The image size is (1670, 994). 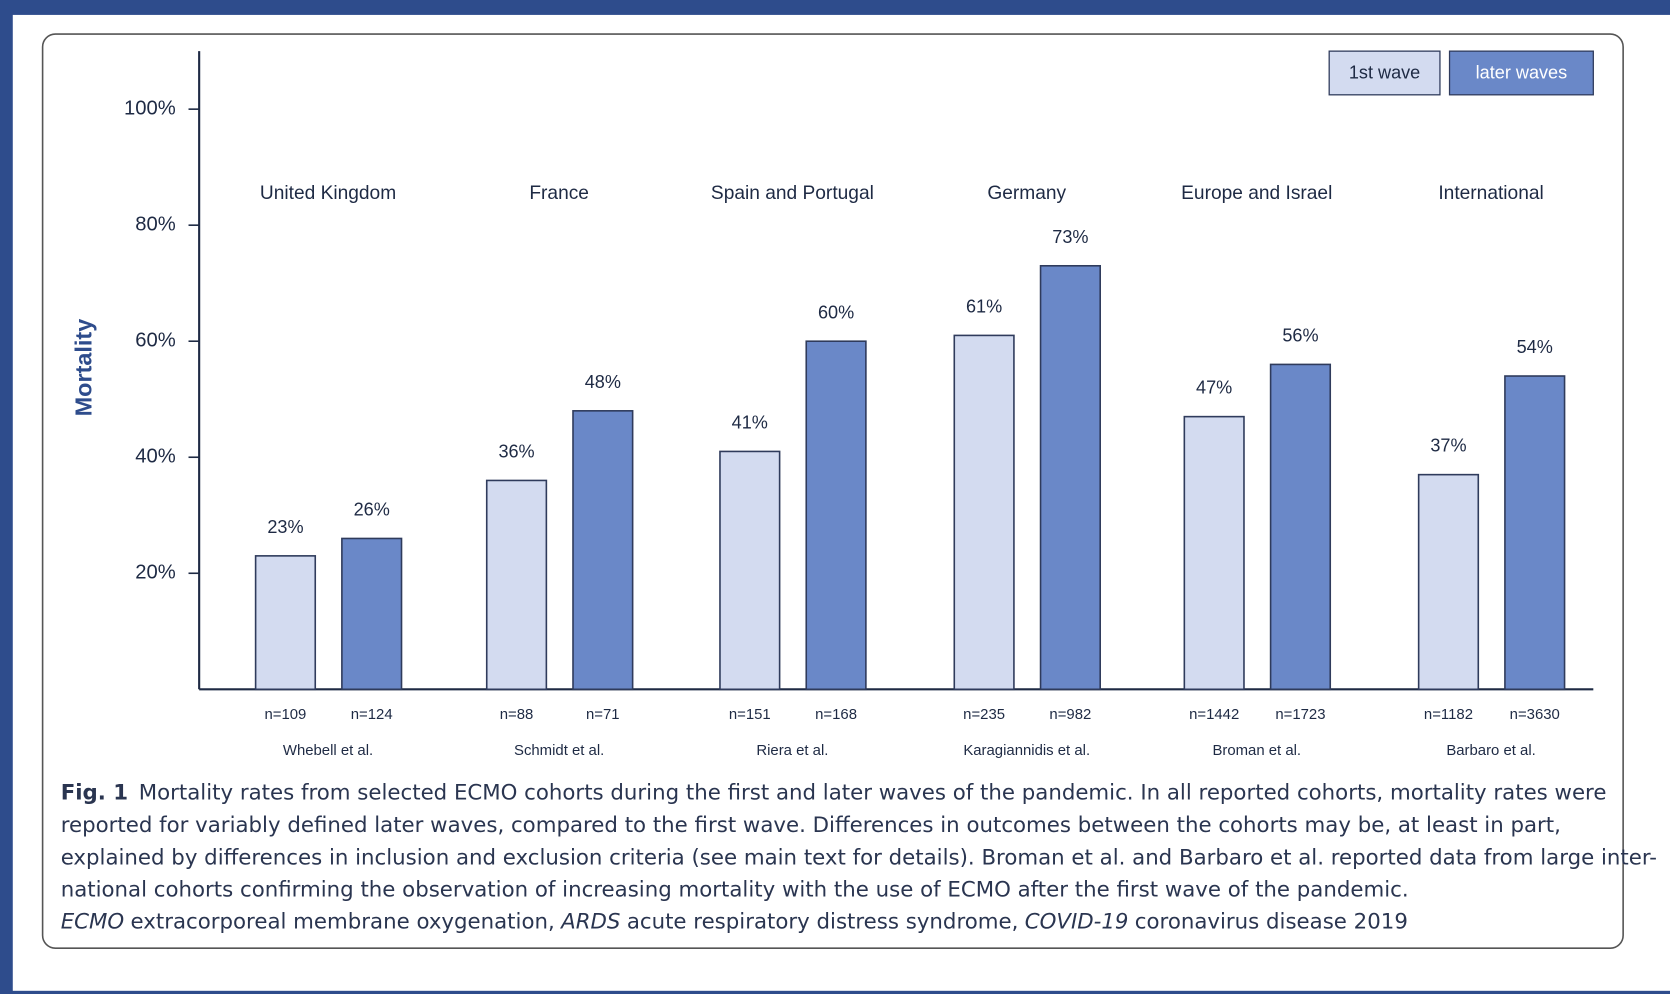 I want to click on legend-label: later waves, so click(x=1522, y=72).